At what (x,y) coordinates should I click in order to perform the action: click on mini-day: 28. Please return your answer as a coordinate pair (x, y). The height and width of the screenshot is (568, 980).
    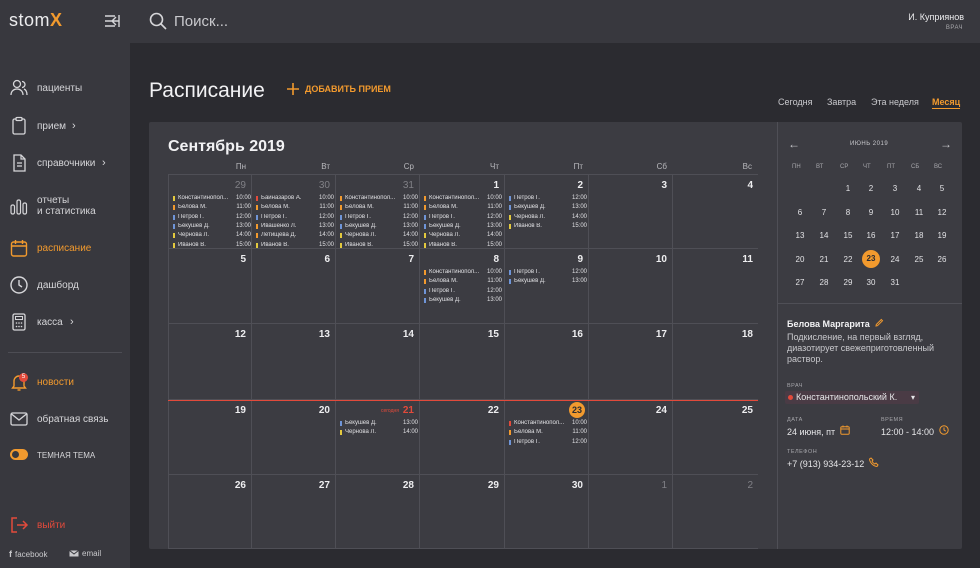
    Looking at the image, I should click on (824, 282).